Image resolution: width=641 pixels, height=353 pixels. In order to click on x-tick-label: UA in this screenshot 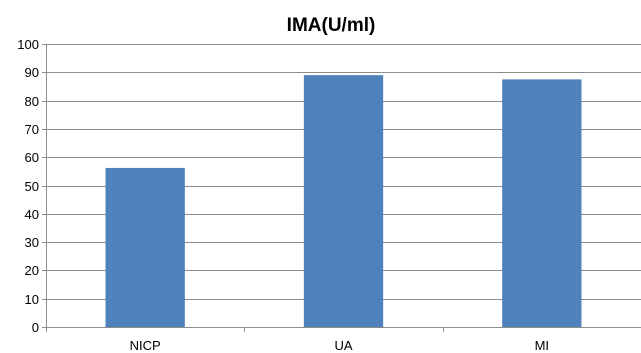, I will do `click(343, 345)`.